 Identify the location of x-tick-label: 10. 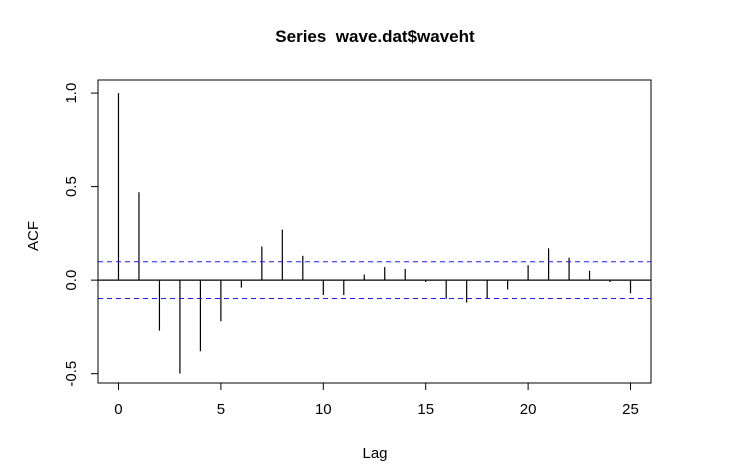
(323, 409).